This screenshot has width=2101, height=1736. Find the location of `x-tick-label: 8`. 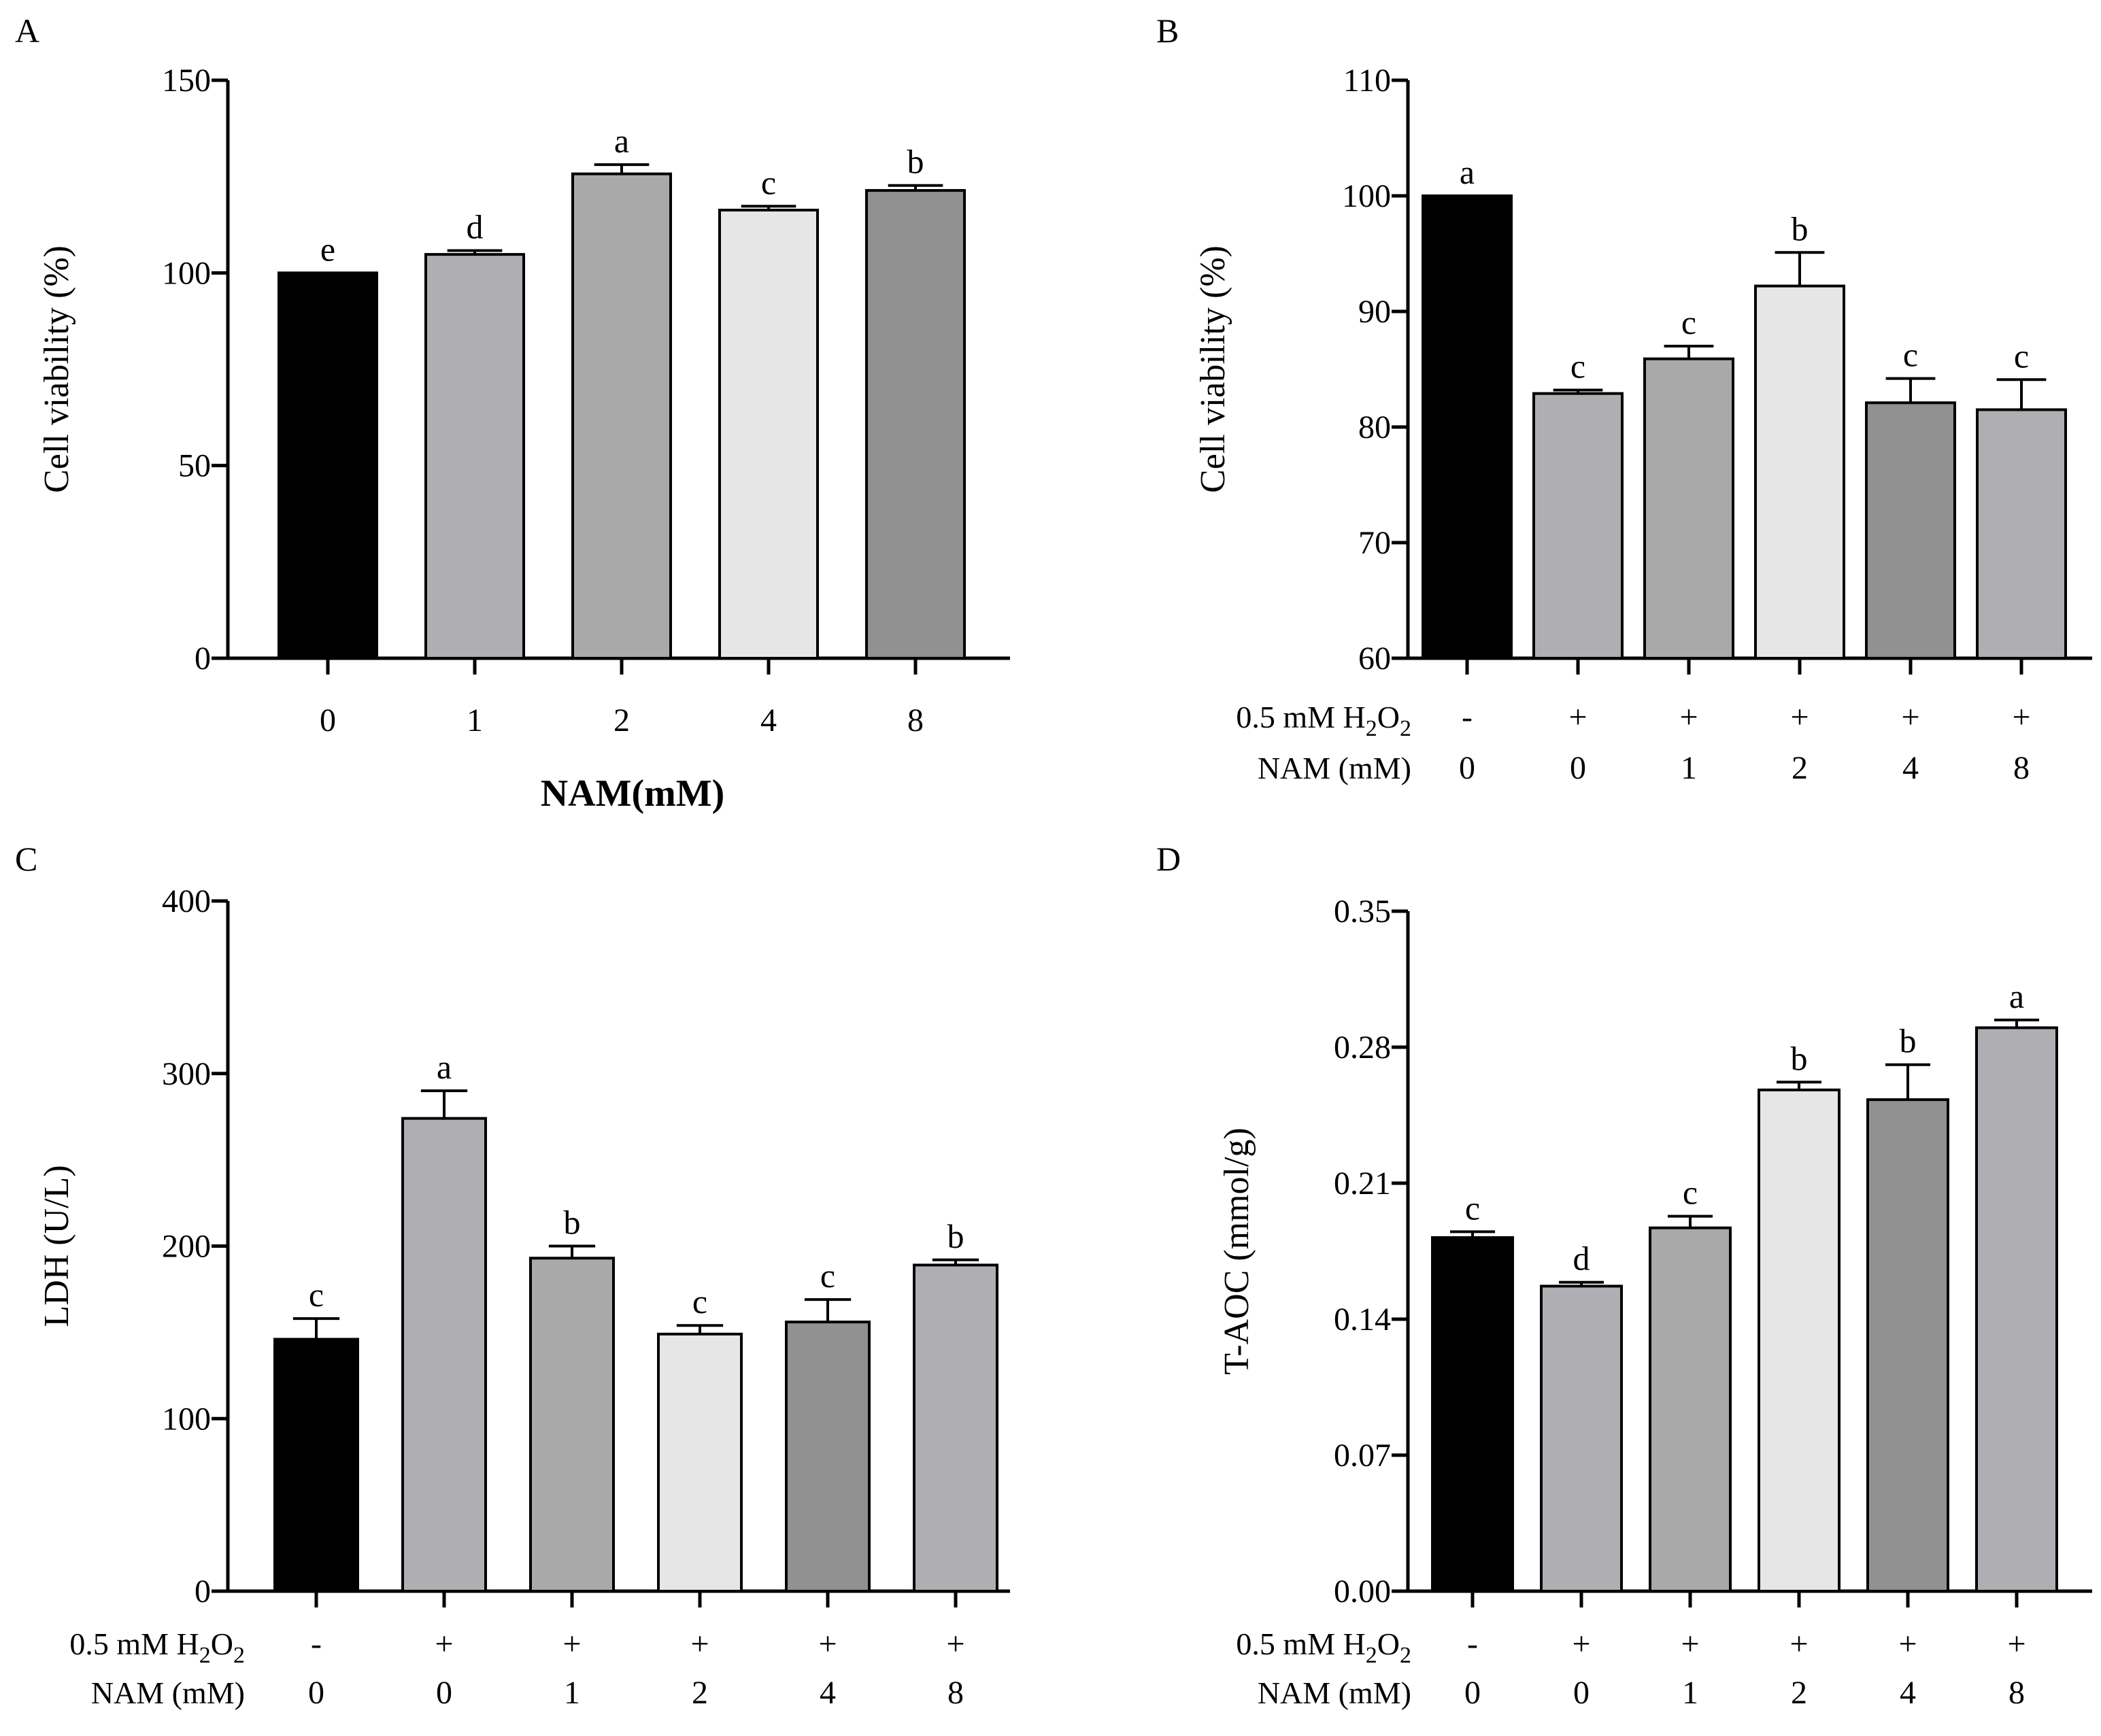

x-tick-label: 8 is located at coordinates (915, 720).